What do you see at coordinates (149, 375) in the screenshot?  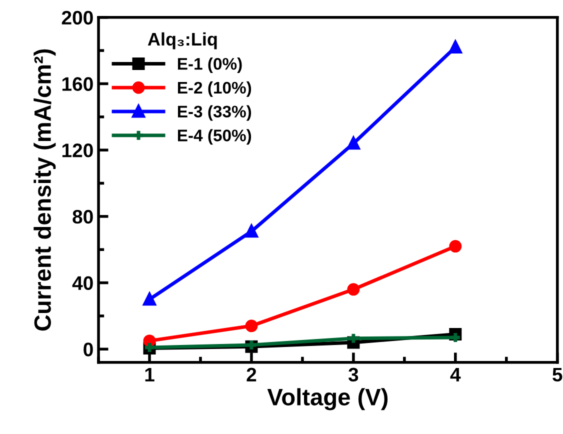 I see `x-tick-label: 1` at bounding box center [149, 375].